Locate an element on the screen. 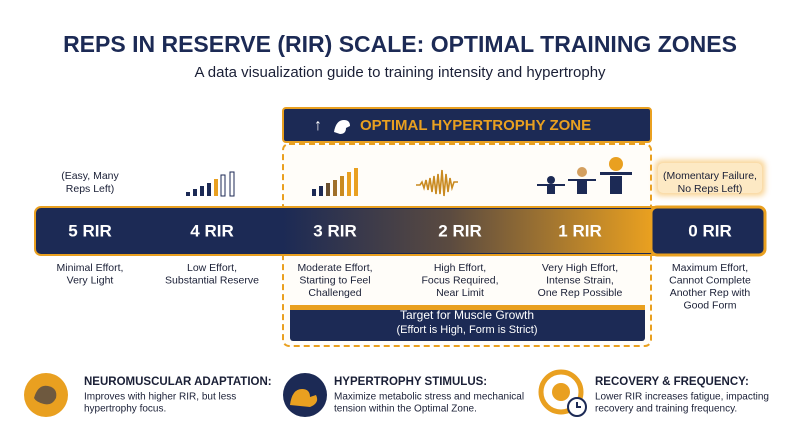 The width and height of the screenshot is (800, 447). info-title: RECOVERY & FREQUENCY: is located at coordinates (672, 382).